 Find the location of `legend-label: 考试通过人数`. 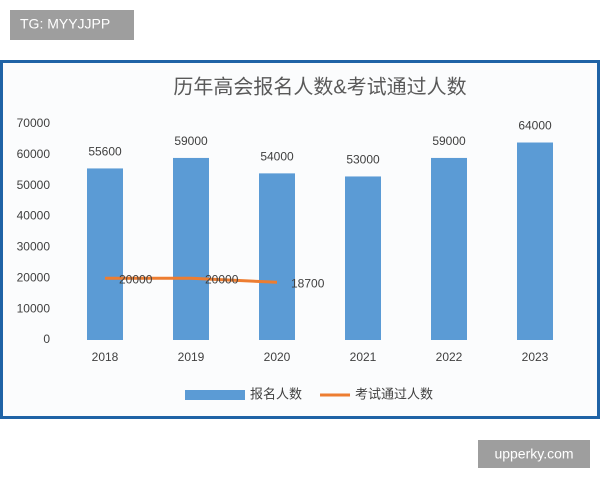

legend-label: 考试通过人数 is located at coordinates (394, 393).